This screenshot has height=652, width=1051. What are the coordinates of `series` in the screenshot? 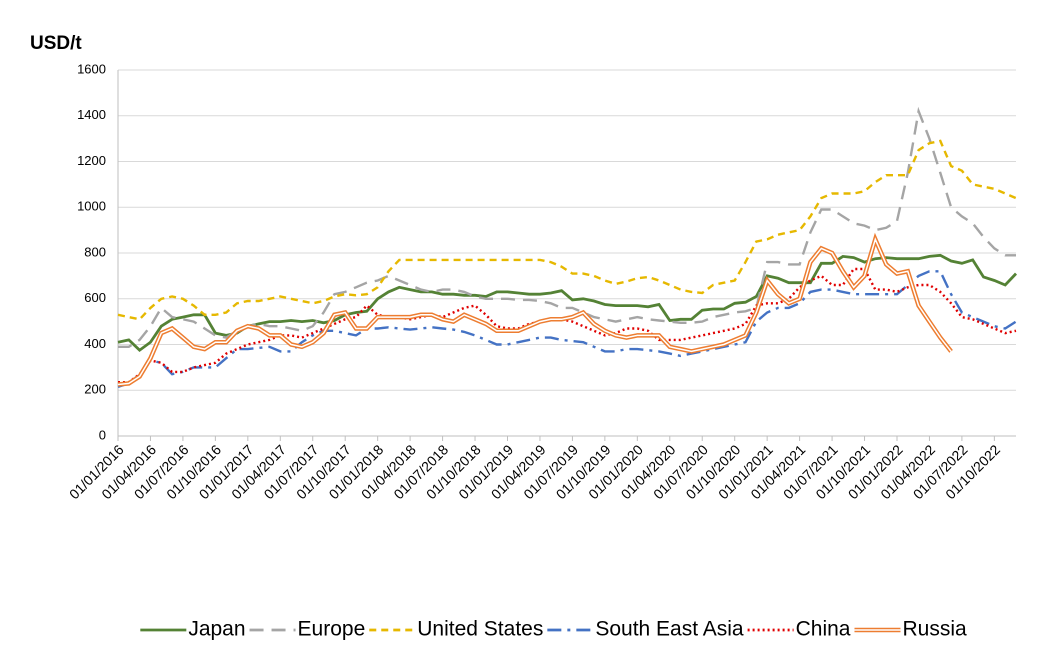 It's located at (567, 303).